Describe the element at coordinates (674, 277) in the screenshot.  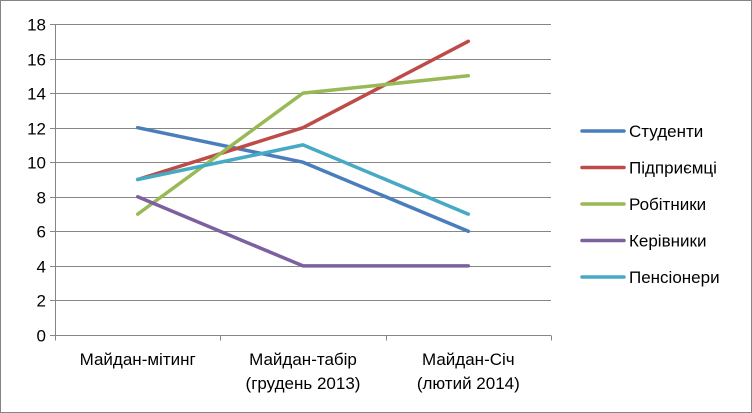
I see `legend-label: Пенсіонери` at that location.